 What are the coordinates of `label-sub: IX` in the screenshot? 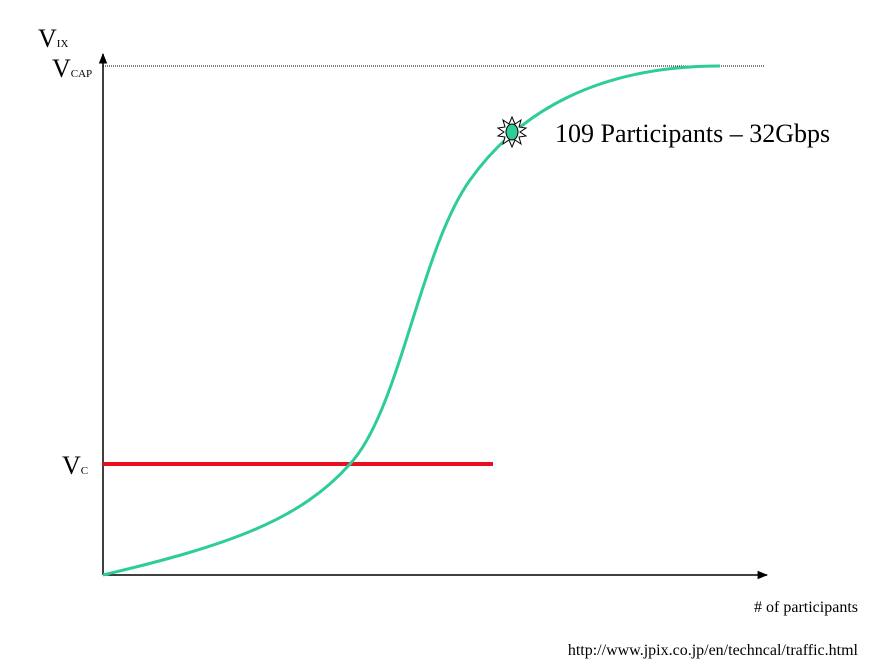 It's located at (63, 44).